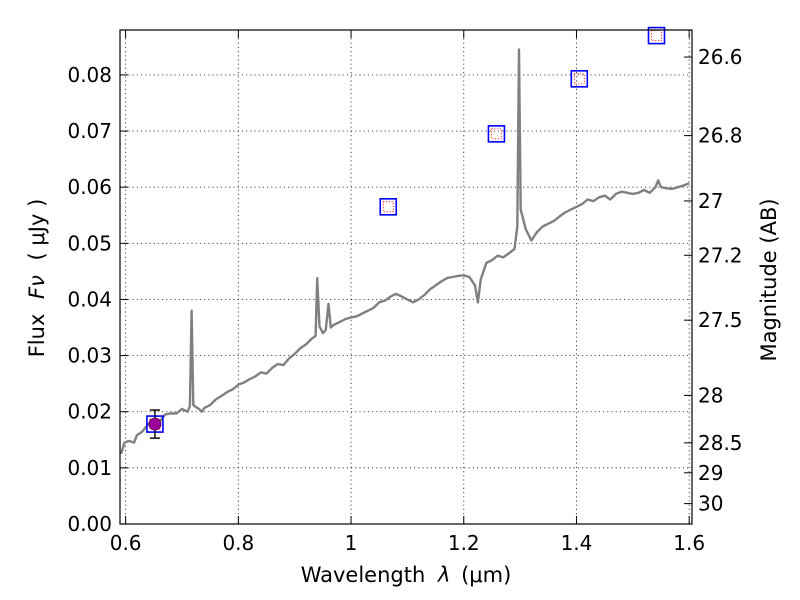 Image resolution: width=800 pixels, height=600 pixels. What do you see at coordinates (710, 504) in the screenshot?
I see `y2-tick-label: 30` at bounding box center [710, 504].